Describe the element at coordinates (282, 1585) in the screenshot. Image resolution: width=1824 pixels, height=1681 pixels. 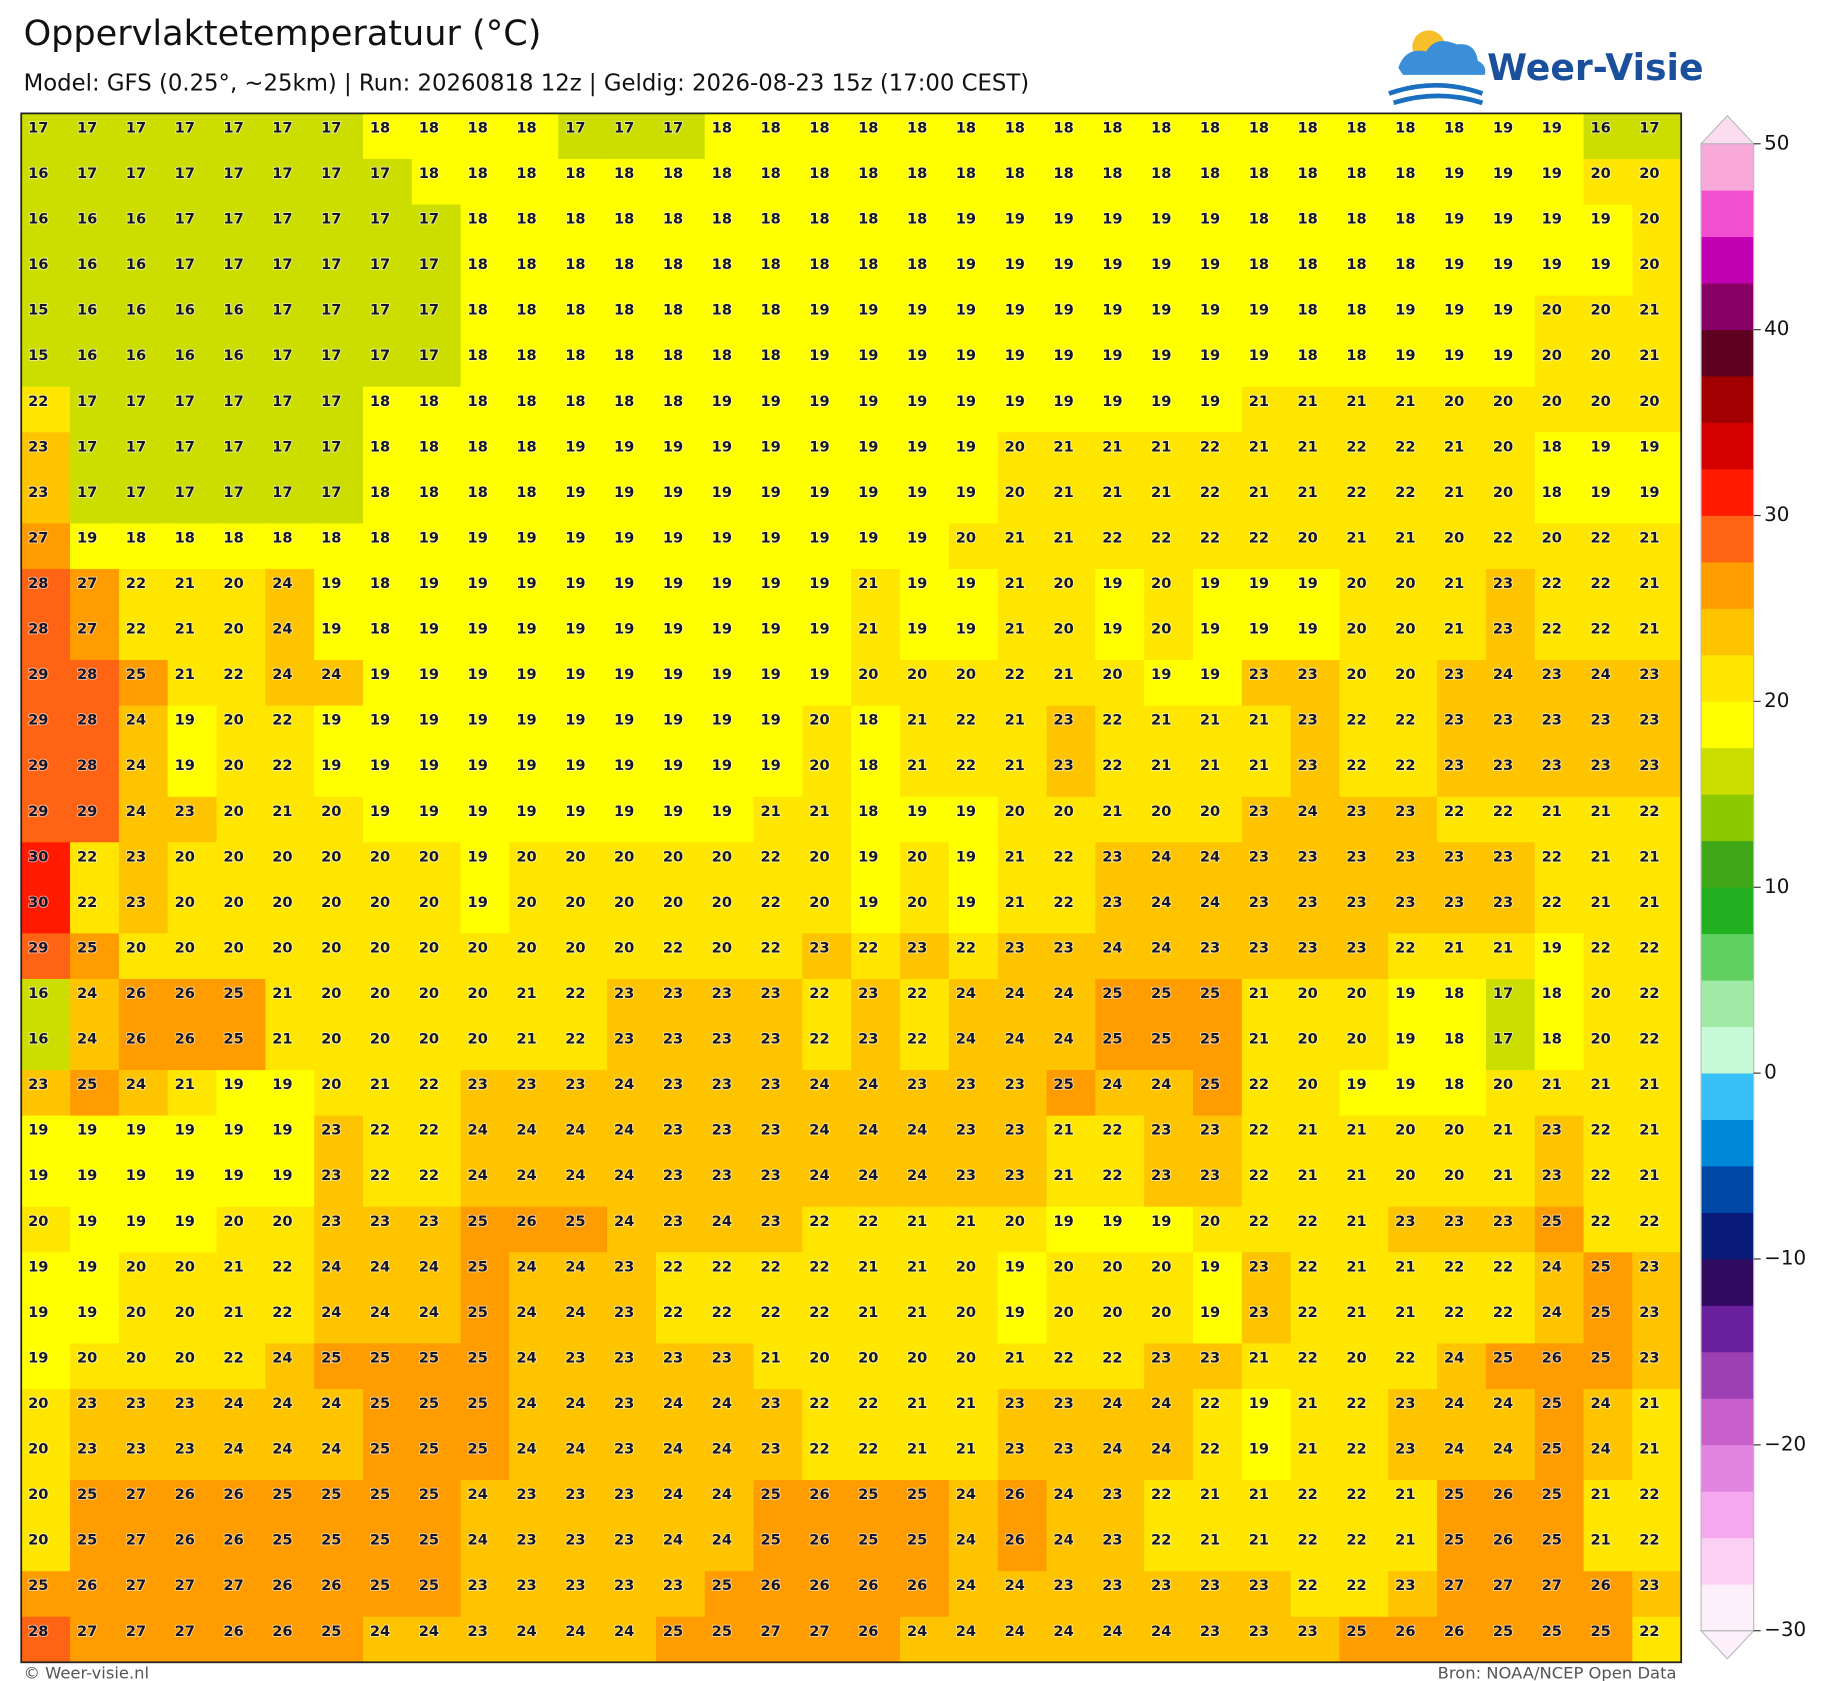
I see `temperature-label: 26` at that location.